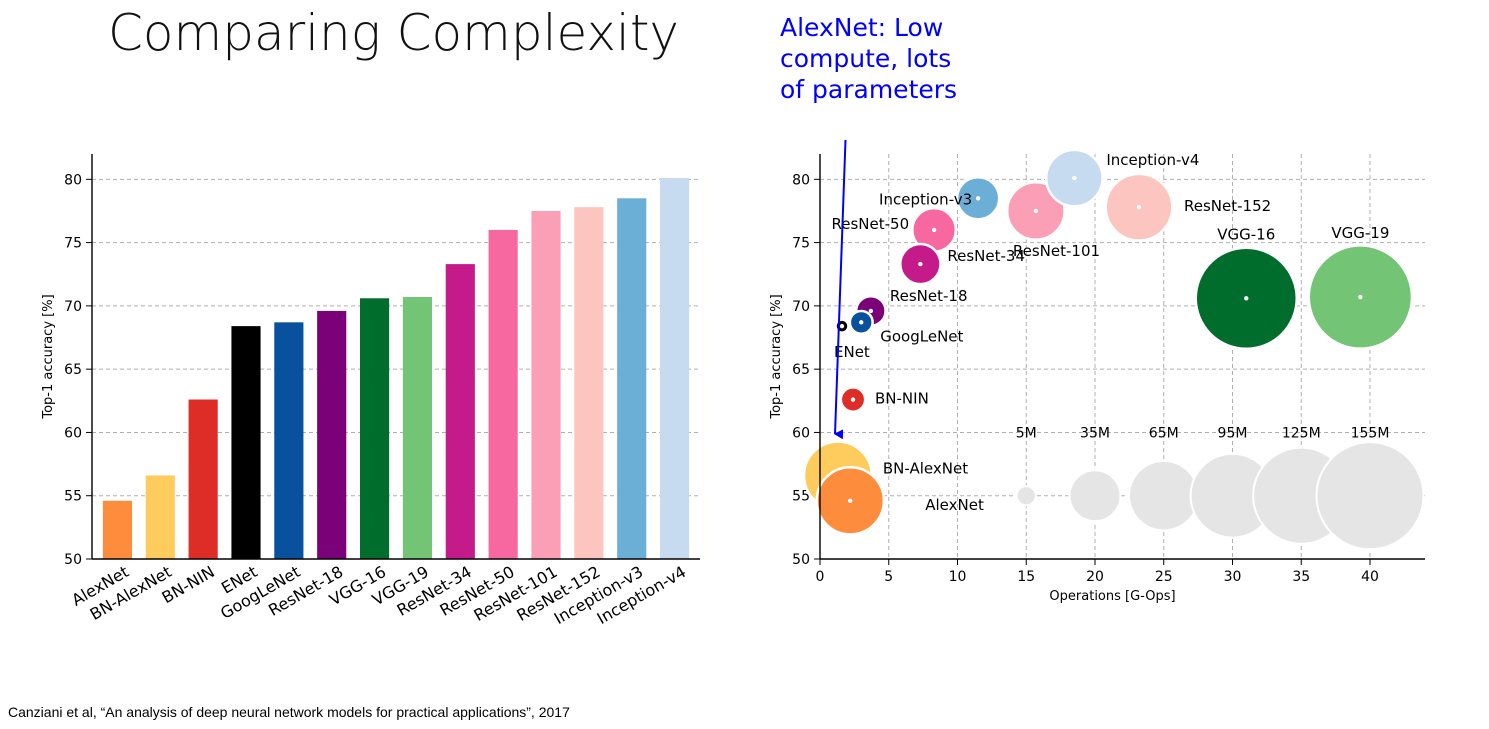 This screenshot has width=1489, height=729. Describe the element at coordinates (954, 505) in the screenshot. I see `point-label: AlexNet` at that location.